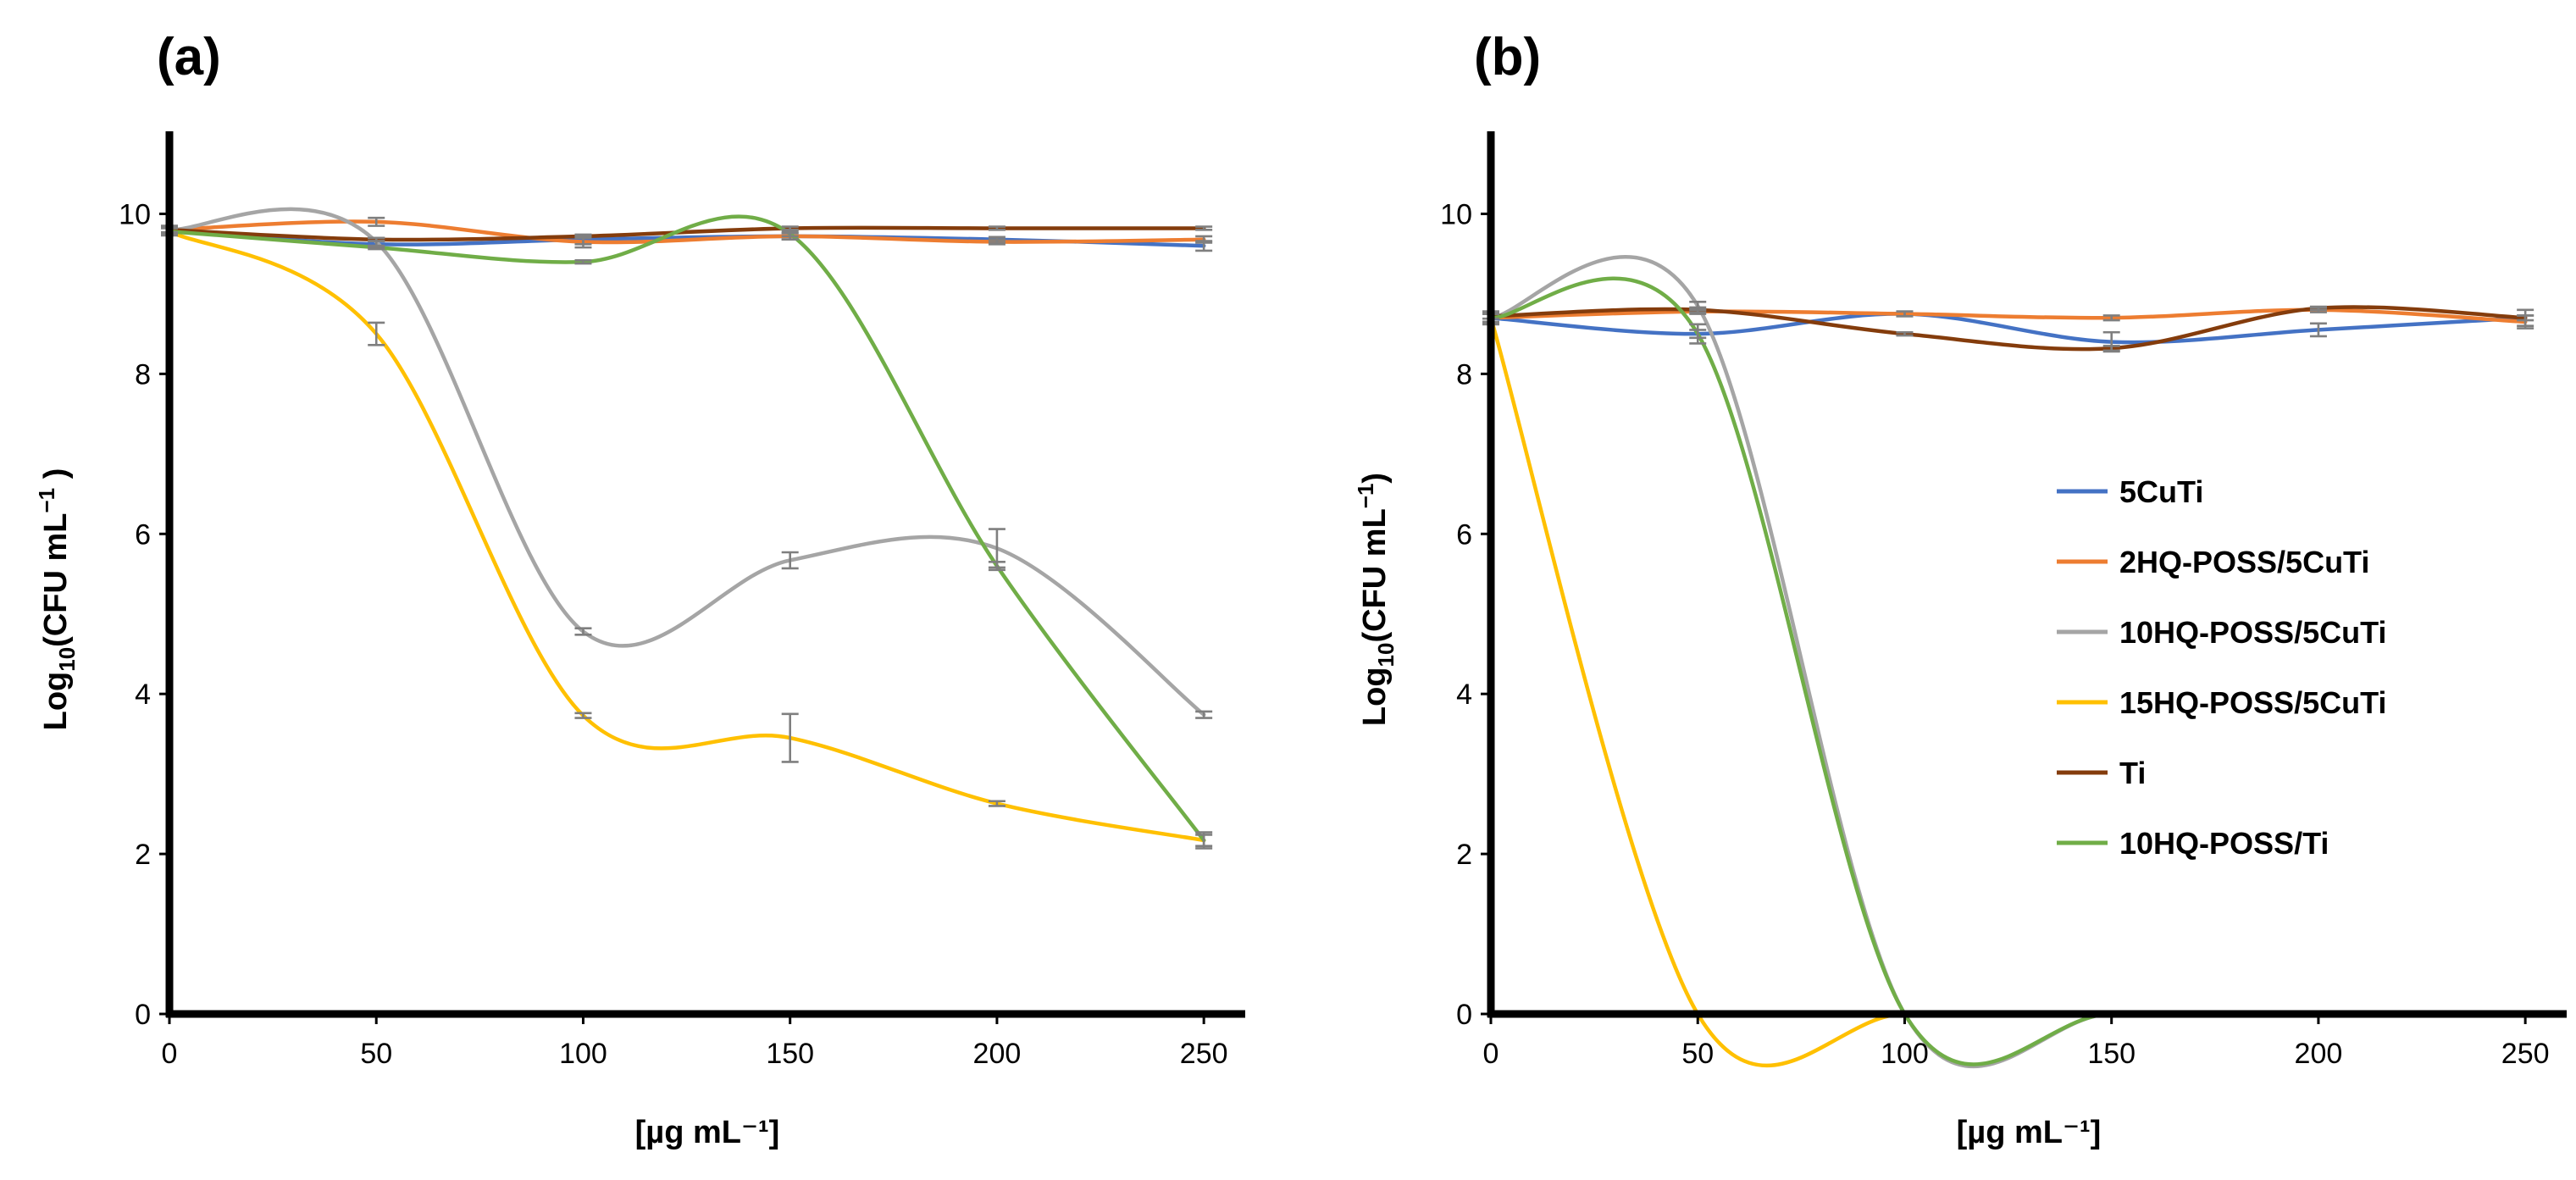  Describe the element at coordinates (2252, 633) in the screenshot. I see `legend-label: 10HQ-POSS/5CuTi` at that location.